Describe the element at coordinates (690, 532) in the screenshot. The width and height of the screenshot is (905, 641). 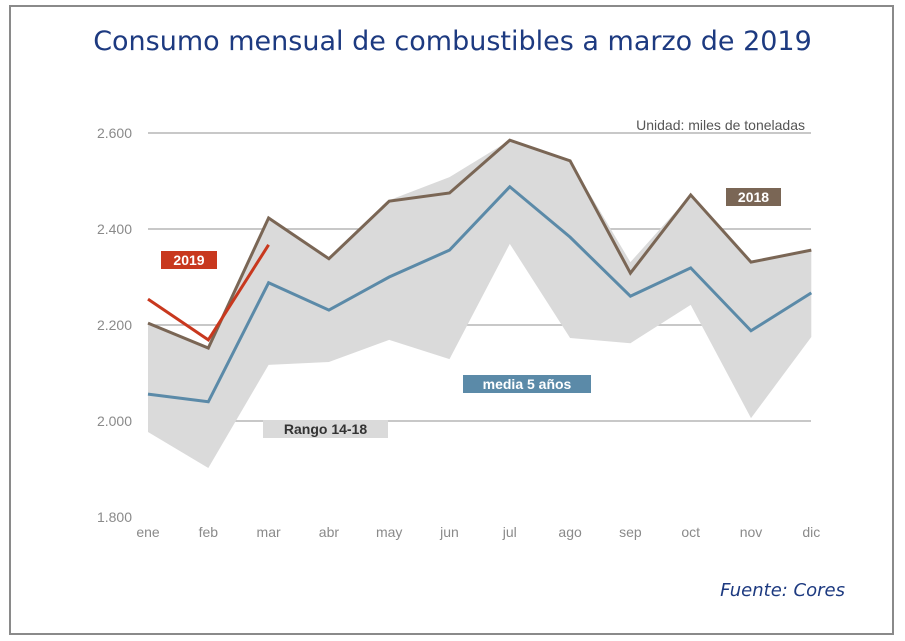
I see `x-tick-label: oct` at that location.